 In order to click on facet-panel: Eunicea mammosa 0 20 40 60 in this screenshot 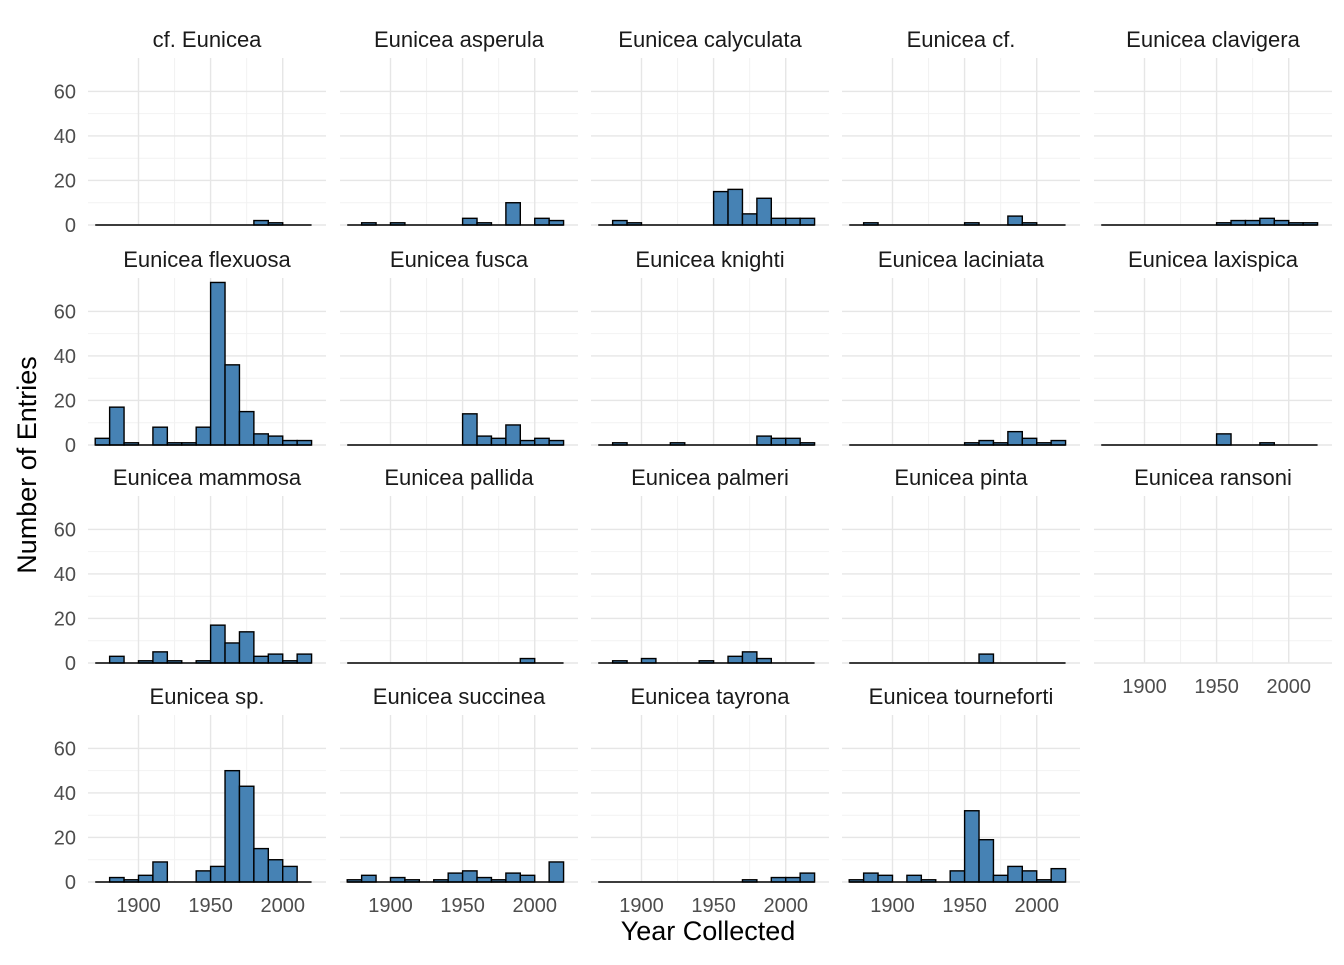, I will do `click(190, 570)`.